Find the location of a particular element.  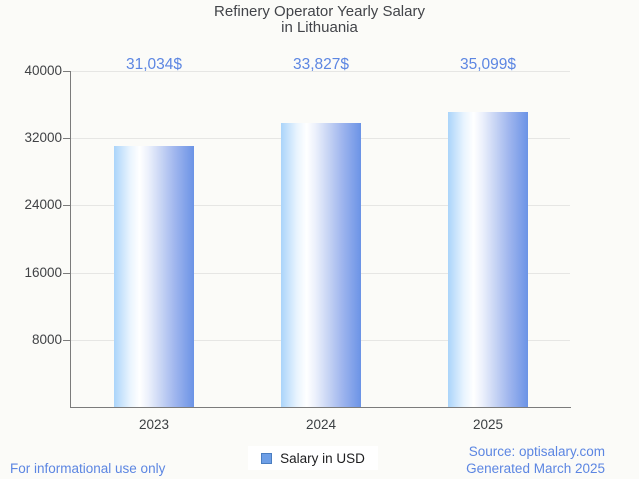

y-tick-label: 8000 is located at coordinates (46, 339).